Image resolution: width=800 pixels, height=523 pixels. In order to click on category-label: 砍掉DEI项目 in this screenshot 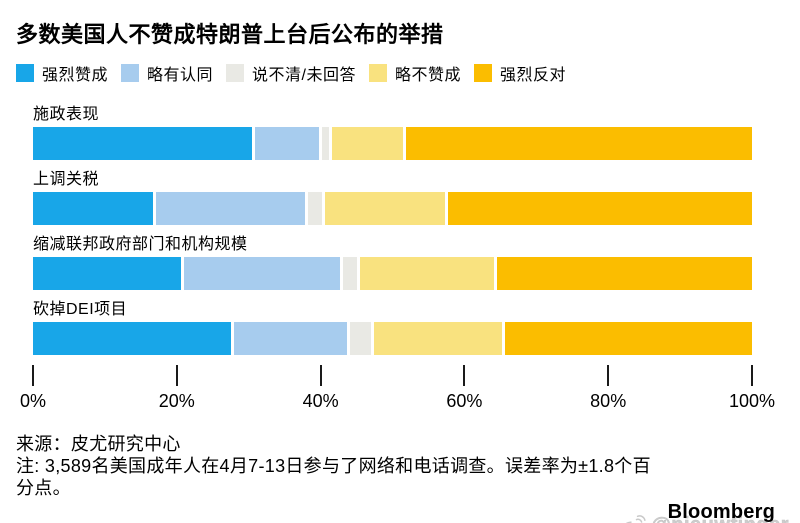, I will do `click(80, 309)`.